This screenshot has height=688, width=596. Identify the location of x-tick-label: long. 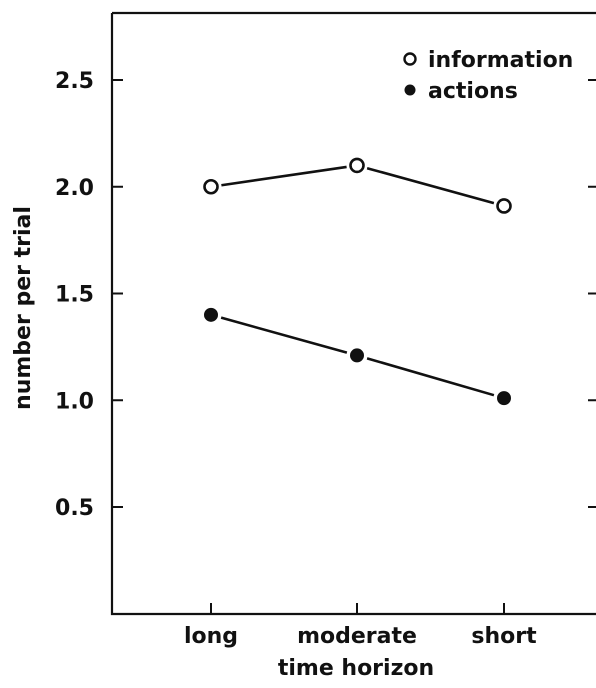
(211, 636).